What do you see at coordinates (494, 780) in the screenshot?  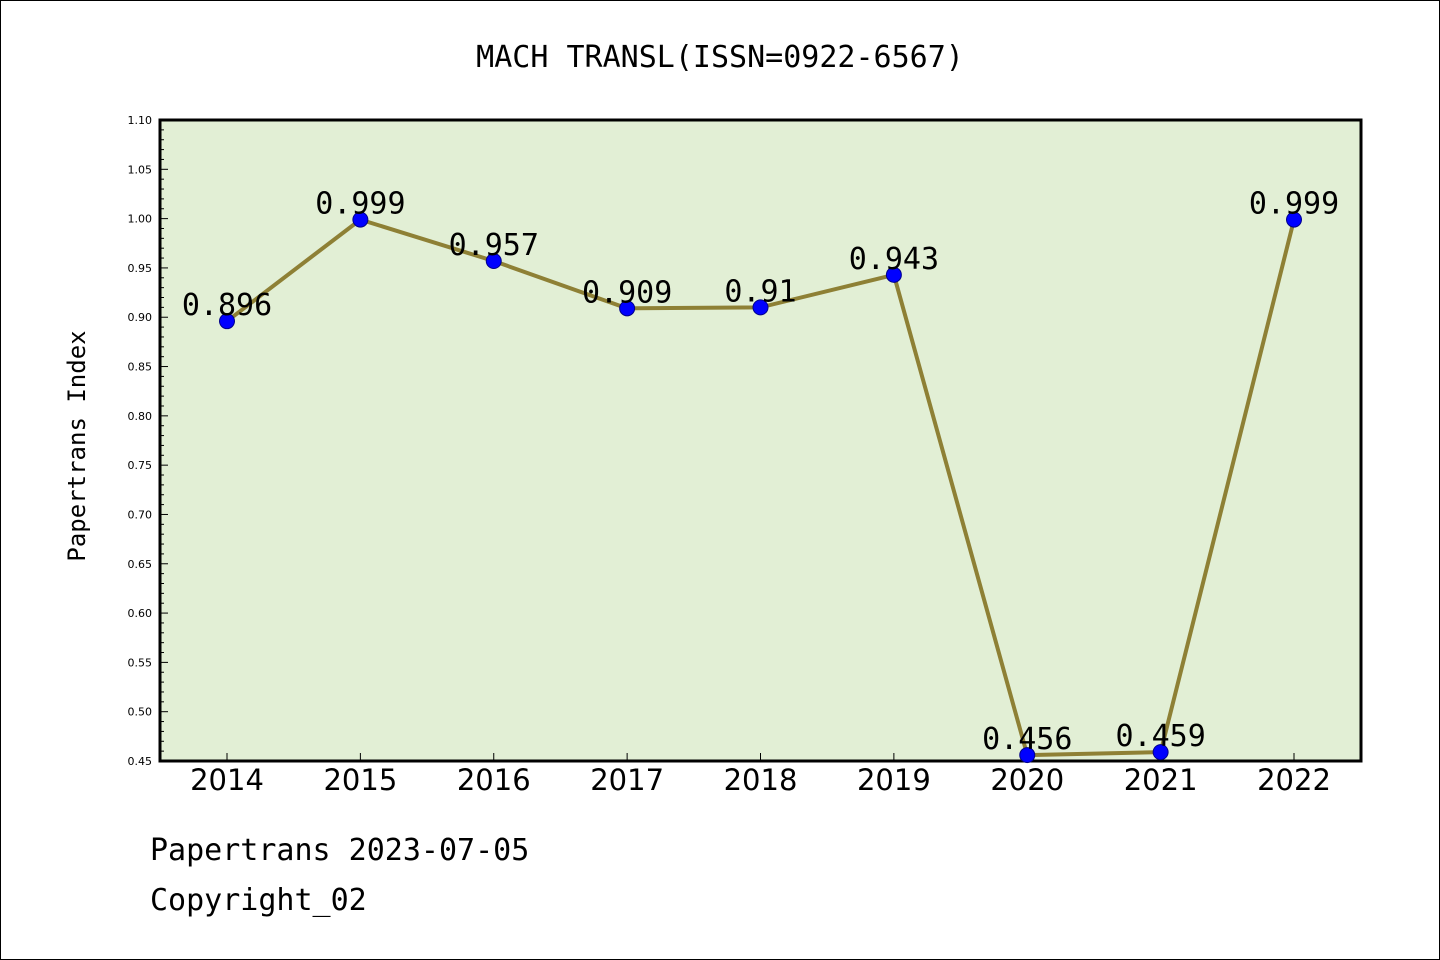 I see `x-tick-label: 2016` at bounding box center [494, 780].